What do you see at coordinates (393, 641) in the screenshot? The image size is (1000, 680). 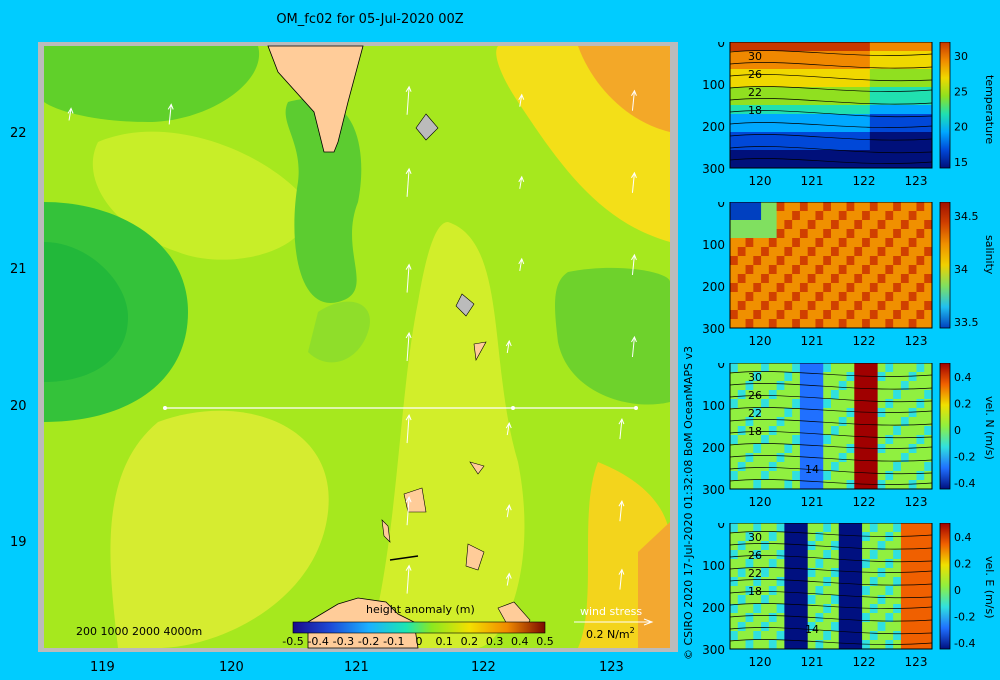 I see `colorbar-tick: -0.1` at bounding box center [393, 641].